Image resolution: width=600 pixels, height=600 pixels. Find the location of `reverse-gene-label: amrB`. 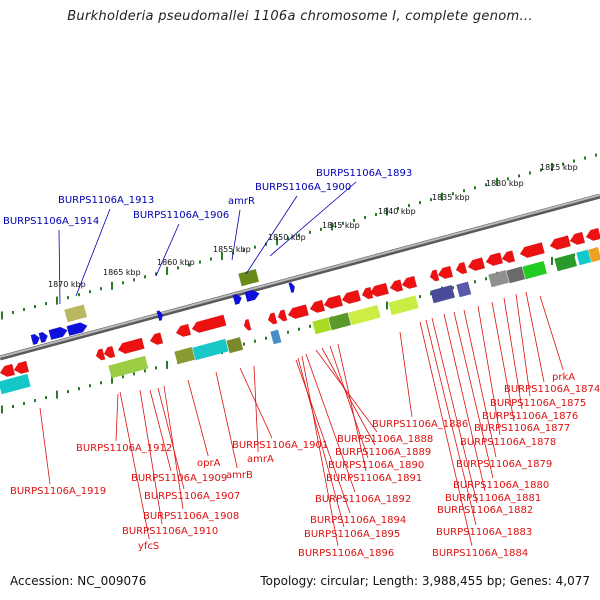

reverse-gene-label: amrB is located at coordinates (239, 475).